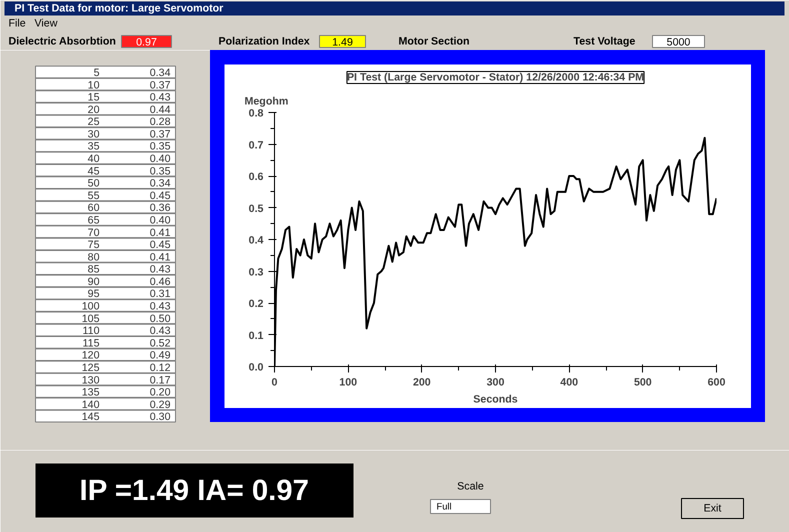  I want to click on text: 0.30, so click(160, 417).